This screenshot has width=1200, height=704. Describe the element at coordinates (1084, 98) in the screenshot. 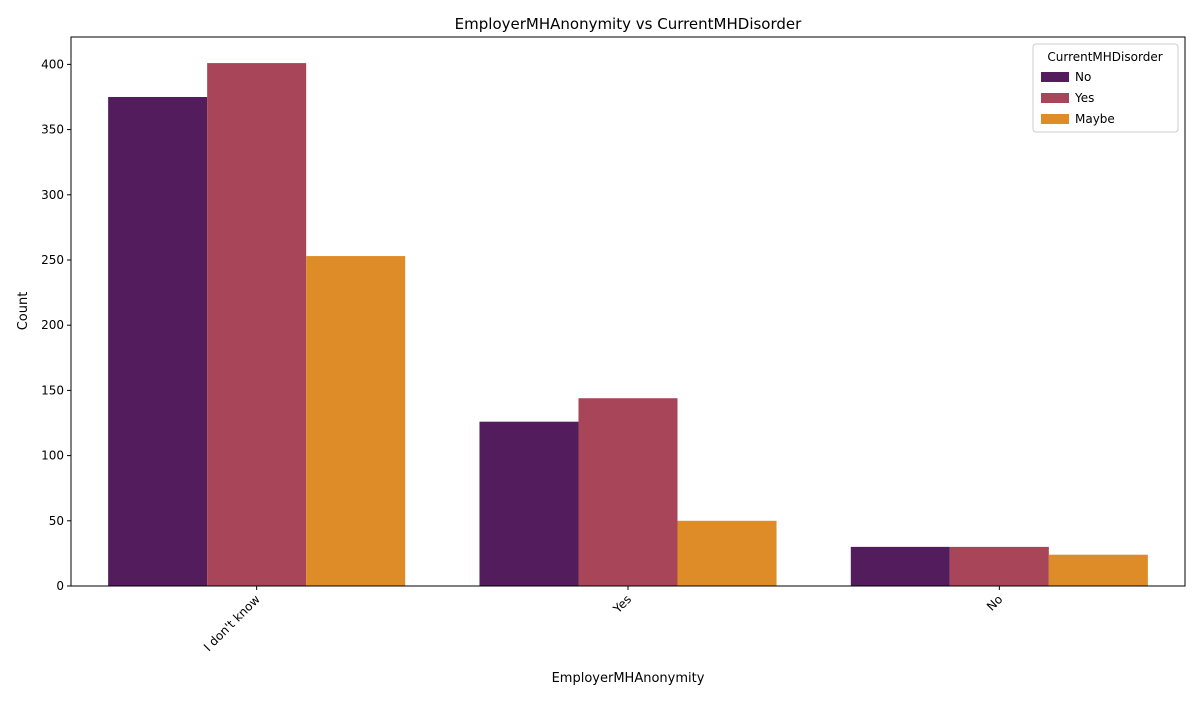

I see `legend-label: Yes` at that location.